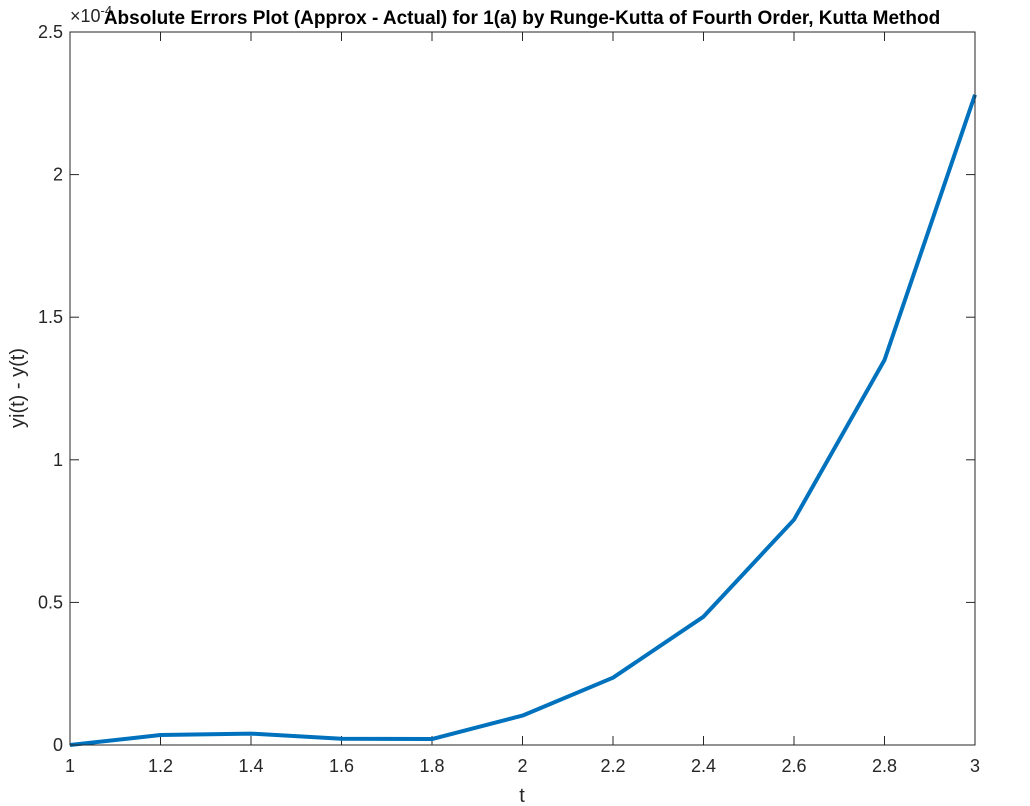  I want to click on x-axis-label: t, so click(522, 795).